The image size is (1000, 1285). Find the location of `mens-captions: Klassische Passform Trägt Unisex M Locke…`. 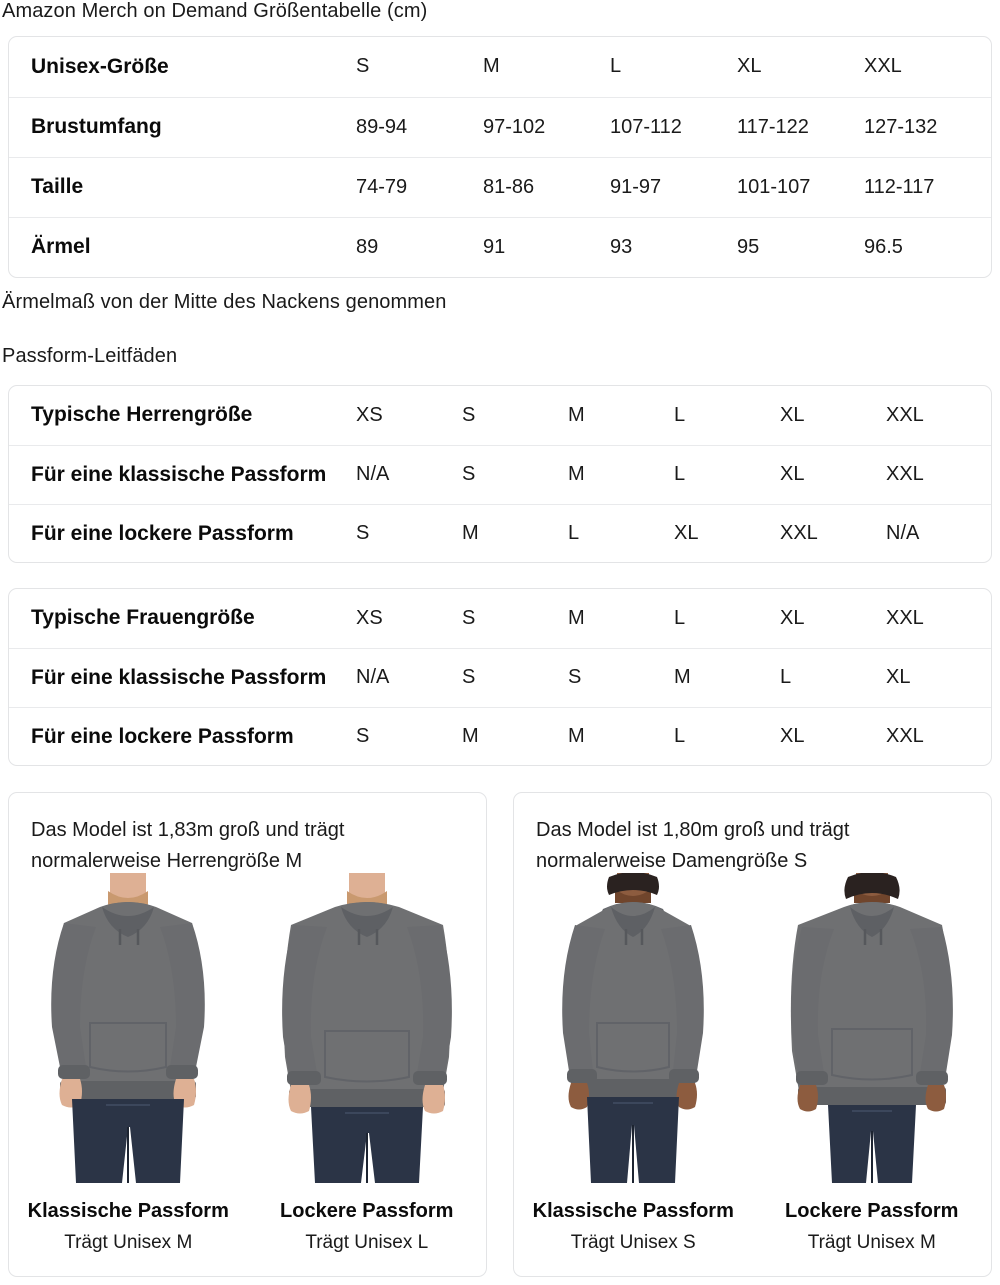

mens-captions: Klassische Passform Trägt Unisex M Locke… is located at coordinates (247, 1227).